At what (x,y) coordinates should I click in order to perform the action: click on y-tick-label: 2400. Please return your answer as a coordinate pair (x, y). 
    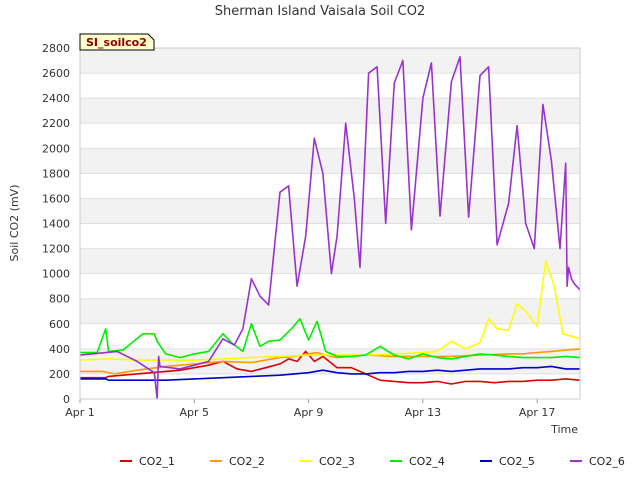
    Looking at the image, I should click on (56, 98).